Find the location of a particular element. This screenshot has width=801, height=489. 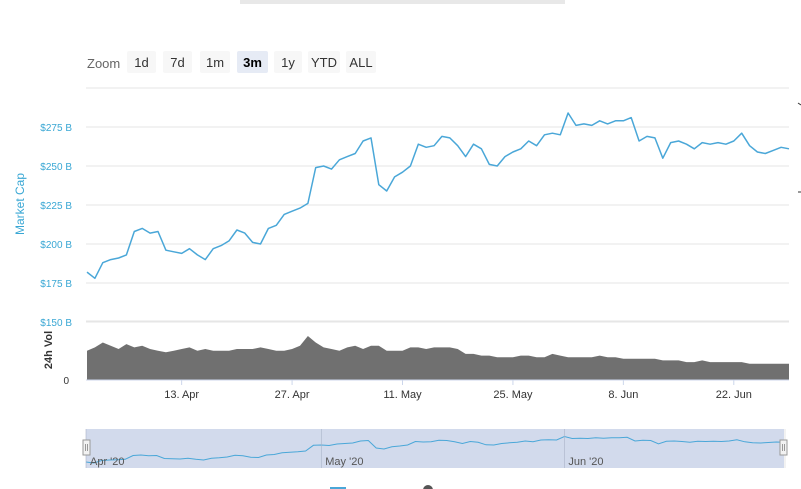

x-tick-label: 13. Apr is located at coordinates (181, 395).